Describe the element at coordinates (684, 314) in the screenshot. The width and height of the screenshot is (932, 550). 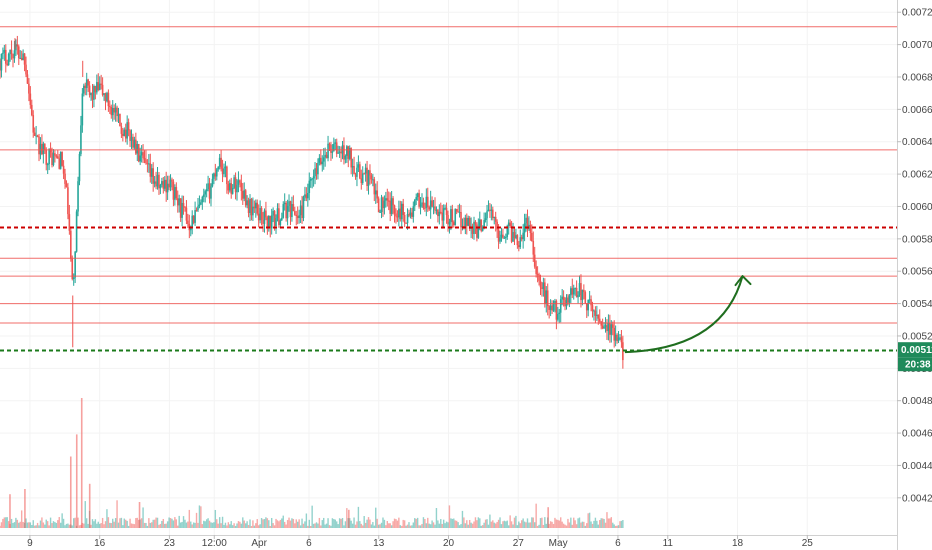
I see `arrow-curve` at that location.